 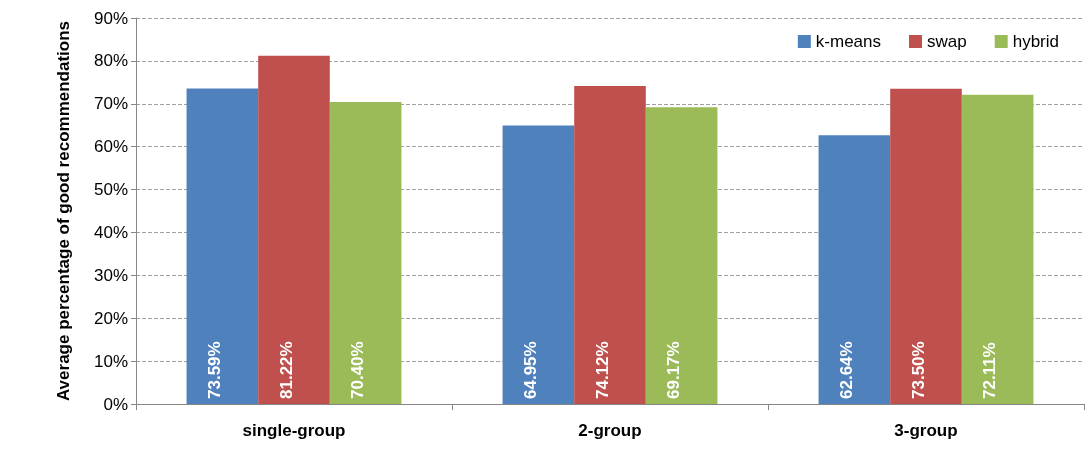 I want to click on y-tick-label: 40%, so click(x=110, y=232).